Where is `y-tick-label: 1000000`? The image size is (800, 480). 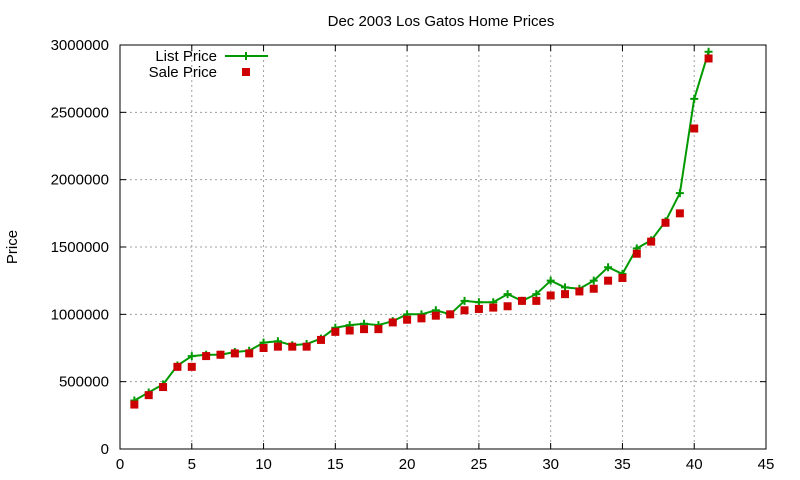
y-tick-label: 1000000 is located at coordinates (80, 314).